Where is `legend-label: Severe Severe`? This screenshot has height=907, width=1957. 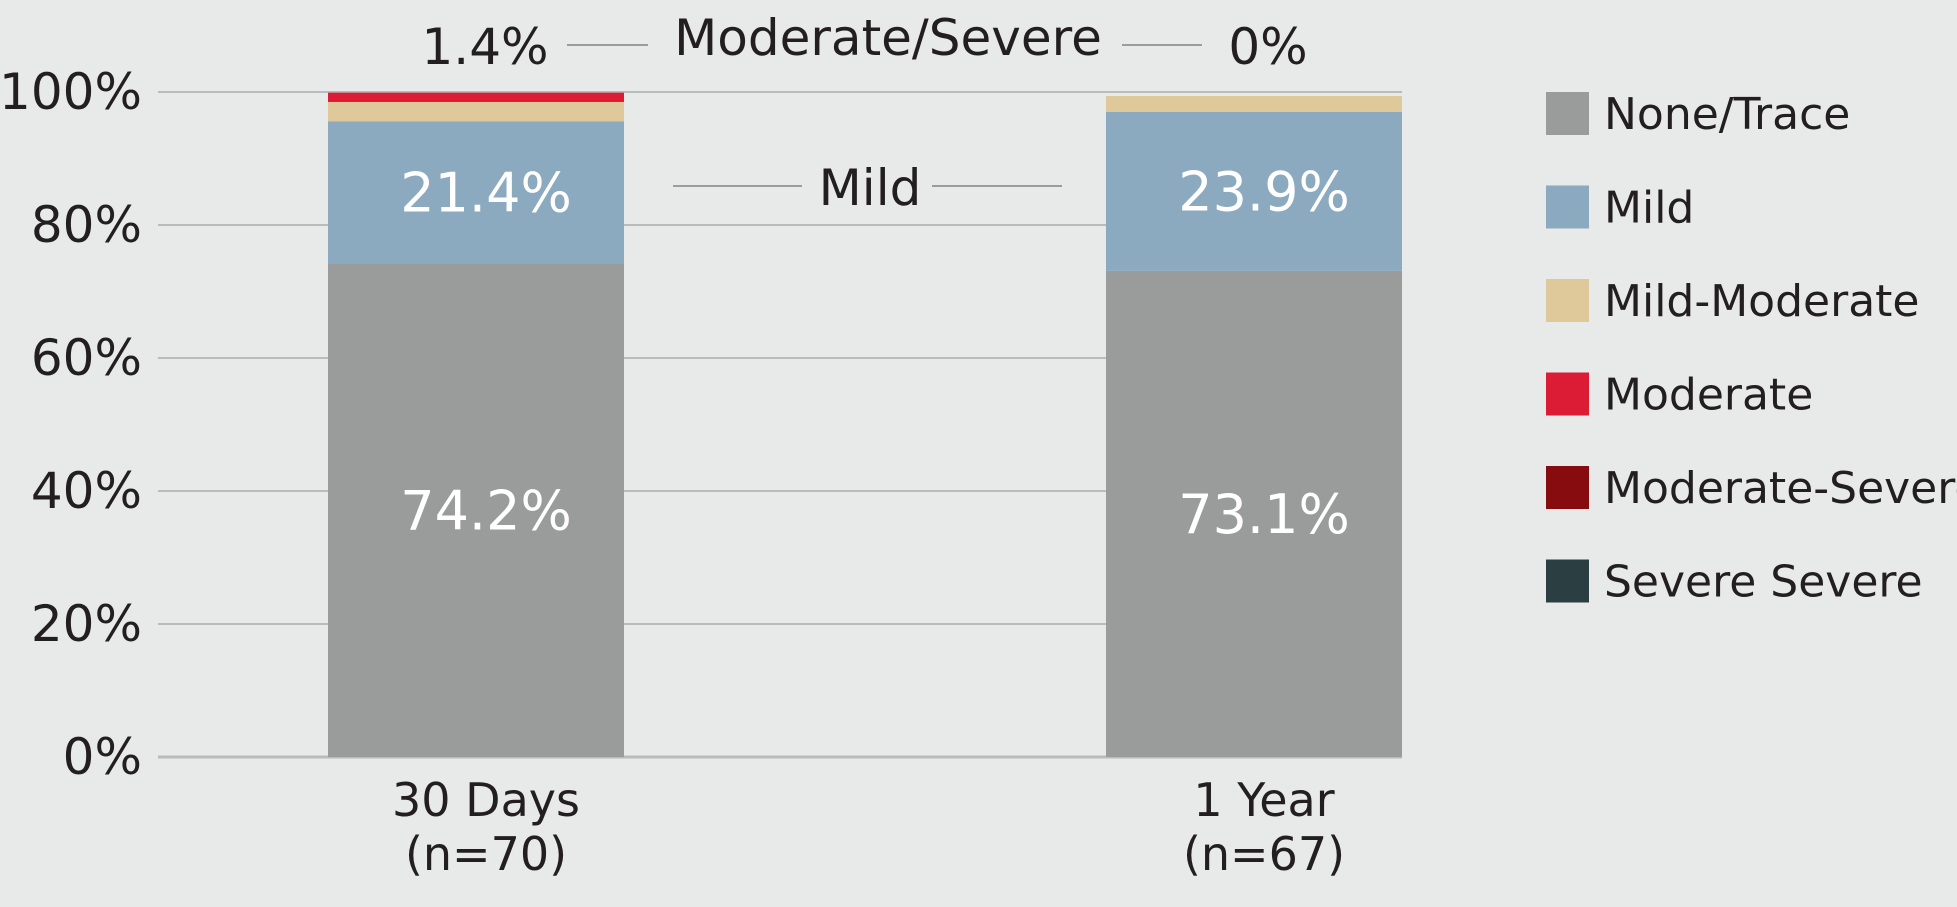
legend-label: Severe Severe is located at coordinates (1763, 582).